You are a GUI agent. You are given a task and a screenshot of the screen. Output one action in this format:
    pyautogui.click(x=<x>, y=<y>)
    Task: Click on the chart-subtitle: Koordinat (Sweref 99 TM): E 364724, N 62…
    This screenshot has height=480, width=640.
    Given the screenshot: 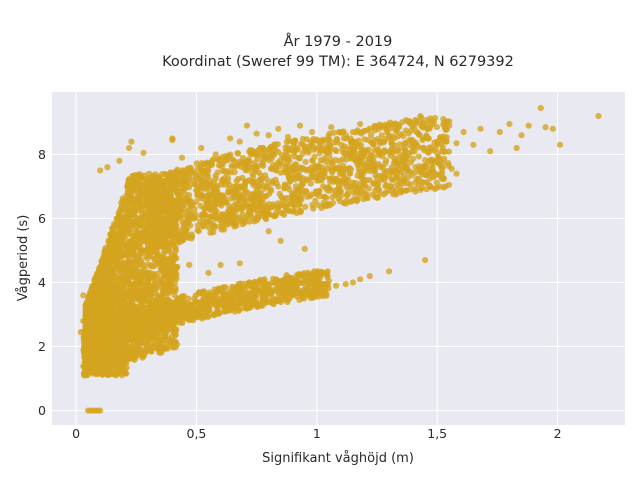 What is the action you would take?
    pyautogui.click(x=338, y=62)
    